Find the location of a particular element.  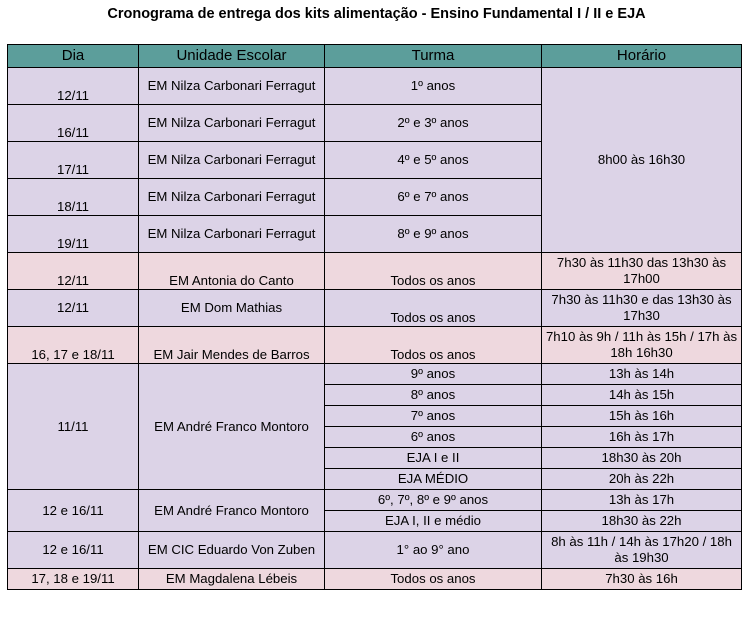

turma-cell: 6º anos is located at coordinates (433, 437).